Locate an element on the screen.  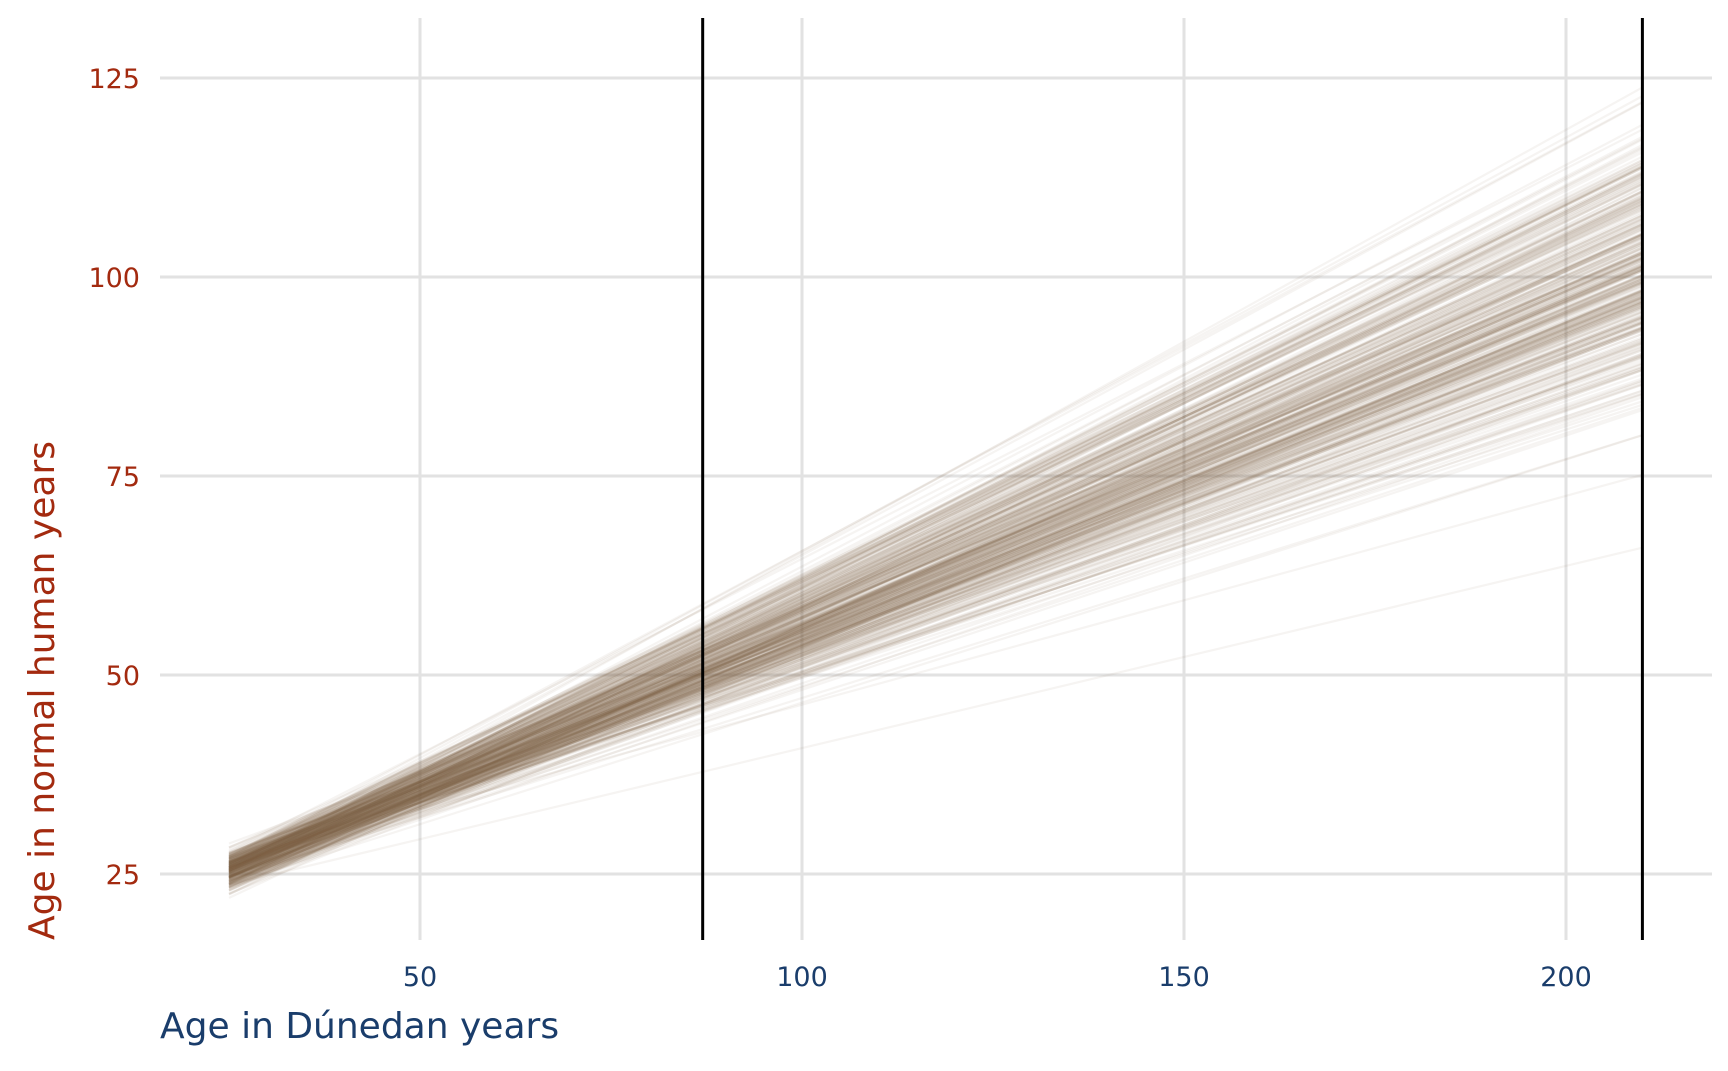
y-tick-label: 50 is located at coordinates (123, 676).